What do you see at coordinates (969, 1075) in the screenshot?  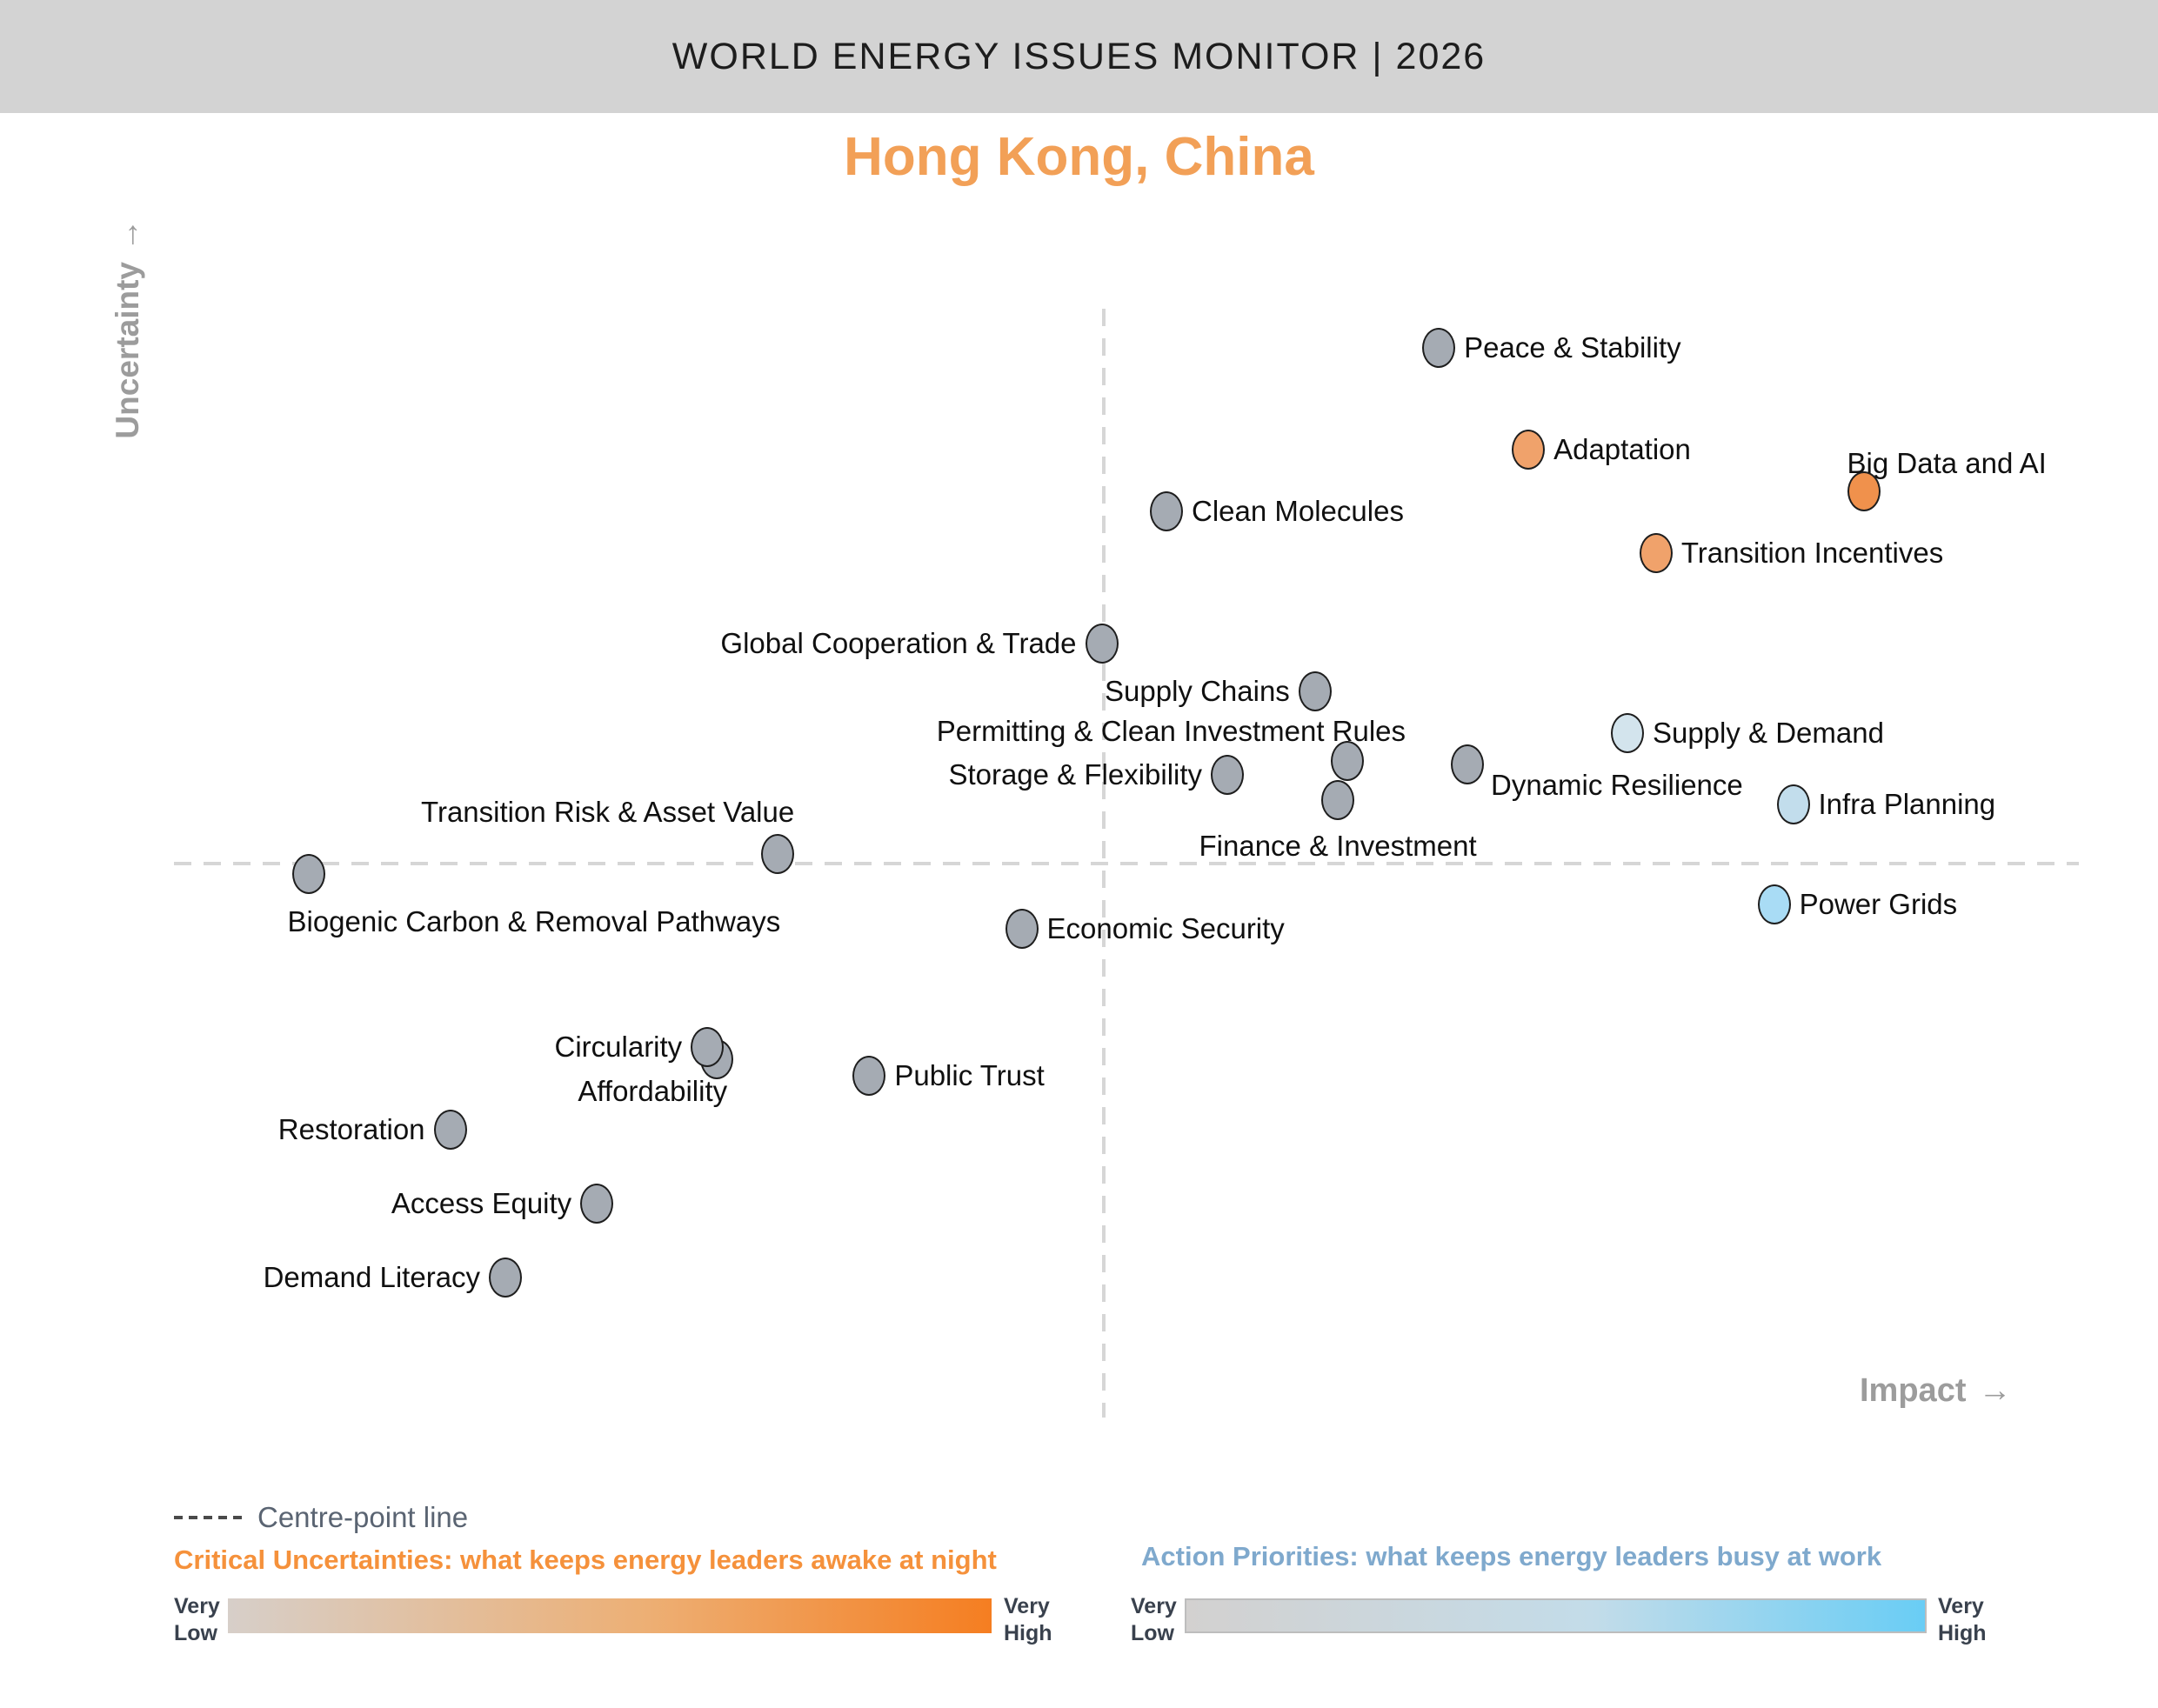 I see `public-trust-label: Public Trust` at bounding box center [969, 1075].